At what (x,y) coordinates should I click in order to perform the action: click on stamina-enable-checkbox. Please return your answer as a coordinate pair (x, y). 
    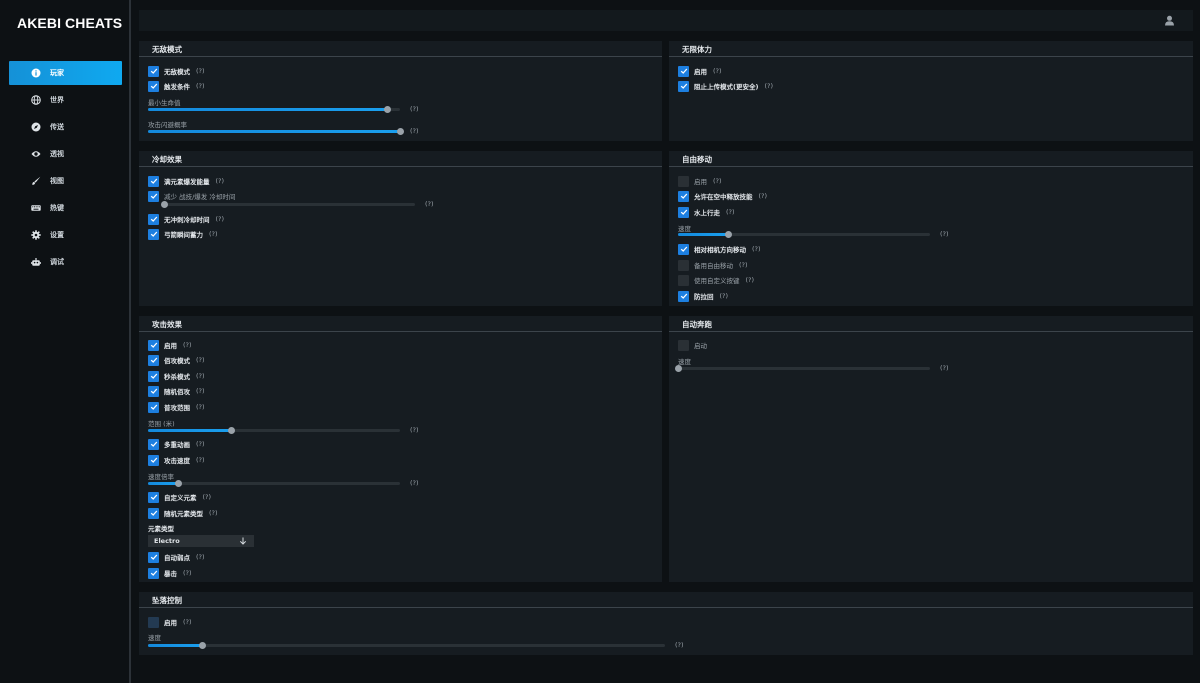
    Looking at the image, I should click on (683, 71).